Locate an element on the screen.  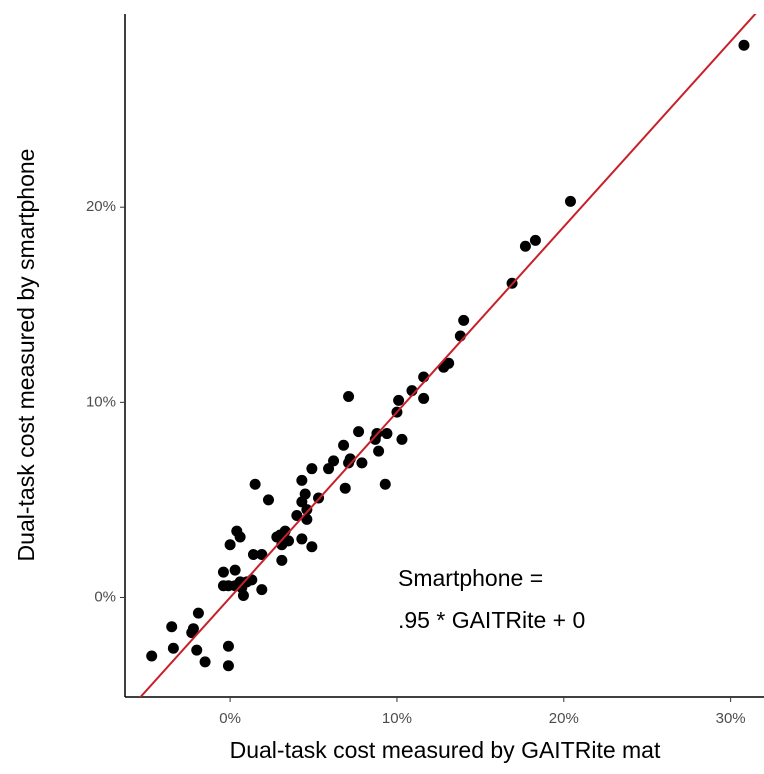
annotation: .95 * GAITRite + 0 is located at coordinates (491, 620).